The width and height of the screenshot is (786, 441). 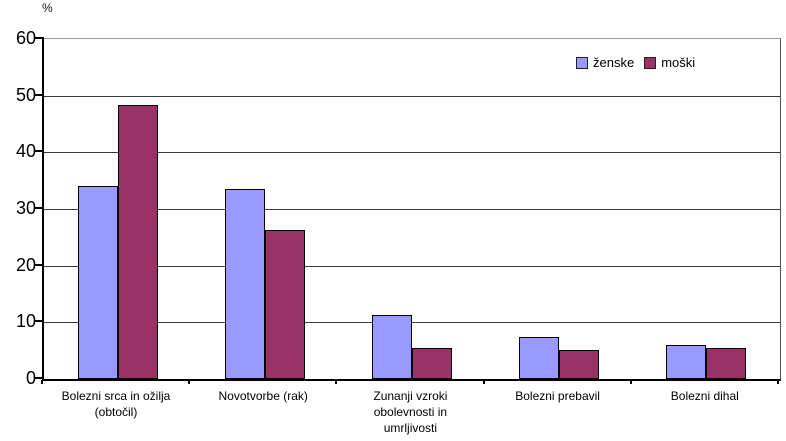 What do you see at coordinates (263, 396) in the screenshot?
I see `x-category-label-2: Novotvorbe (rak)` at bounding box center [263, 396].